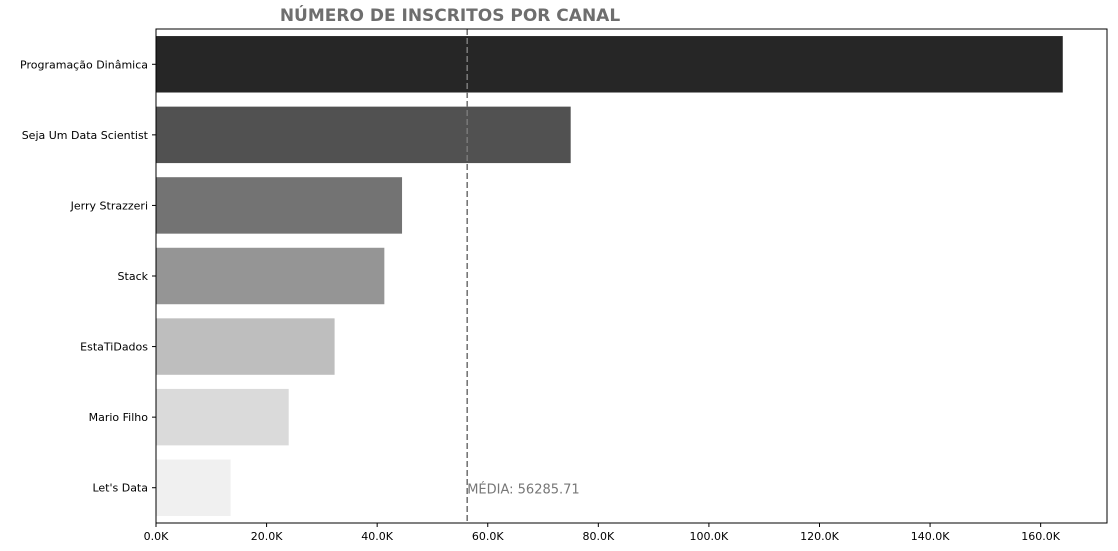 The width and height of the screenshot is (1118, 551). Describe the element at coordinates (377, 536) in the screenshot. I see `x-tick-label: 40.0K` at that location.